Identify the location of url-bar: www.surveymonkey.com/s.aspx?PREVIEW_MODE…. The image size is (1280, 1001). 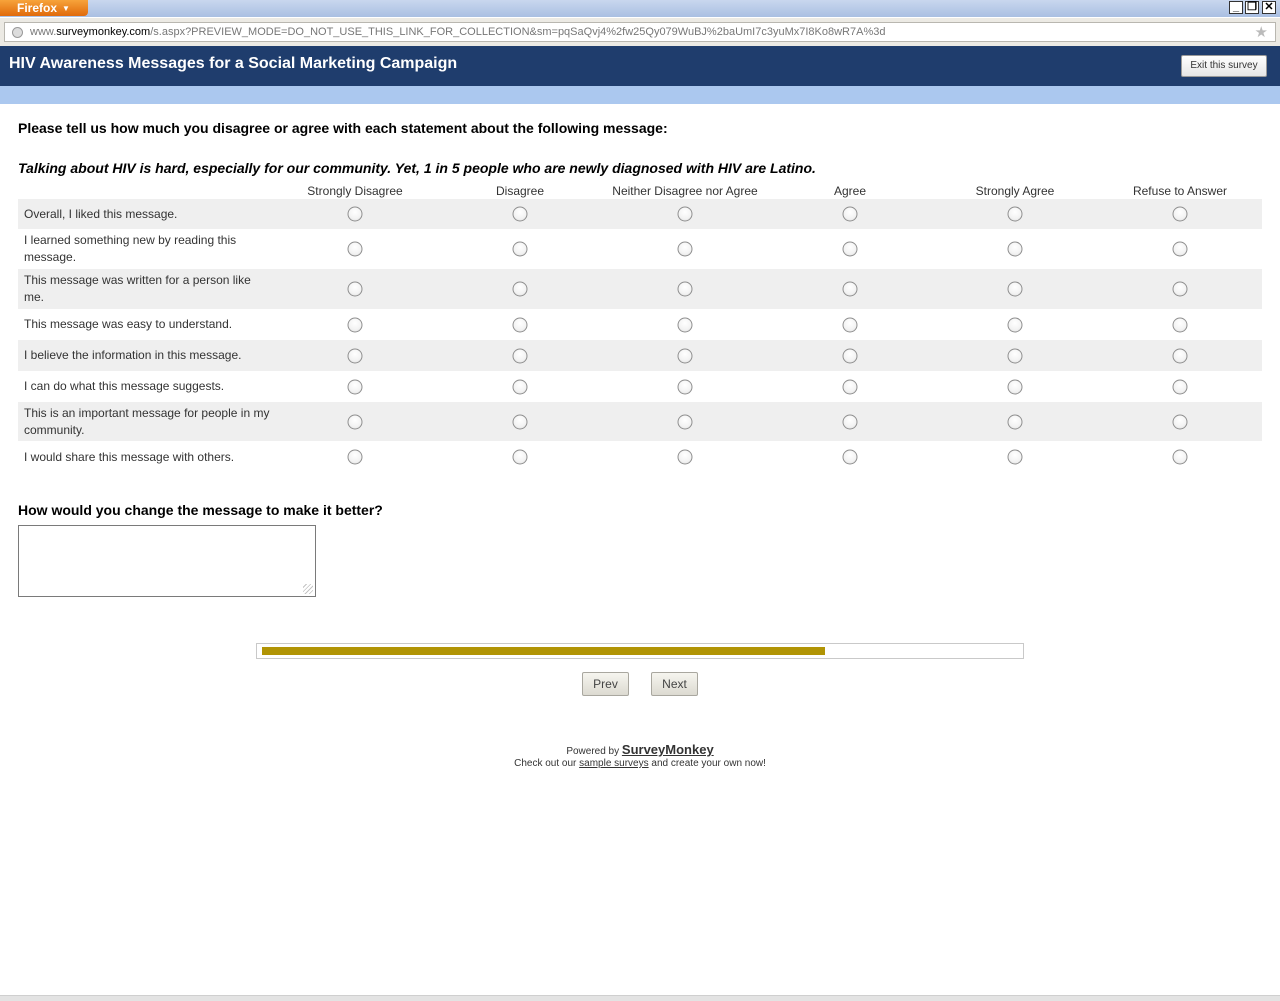
(640, 32).